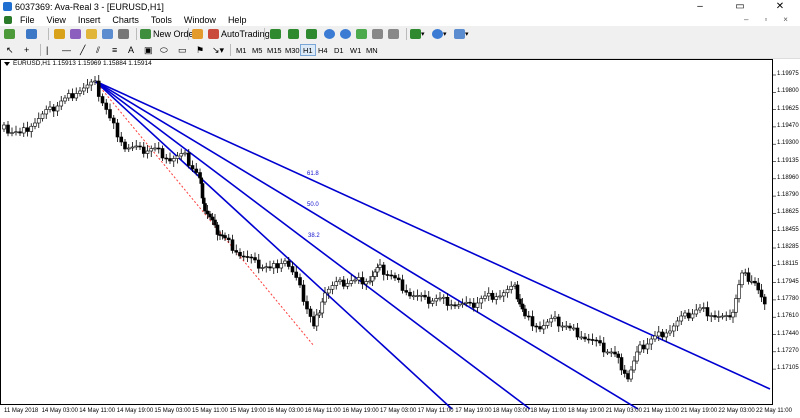  What do you see at coordinates (114, 50) in the screenshot?
I see `fibonacci-button: ≡` at bounding box center [114, 50].